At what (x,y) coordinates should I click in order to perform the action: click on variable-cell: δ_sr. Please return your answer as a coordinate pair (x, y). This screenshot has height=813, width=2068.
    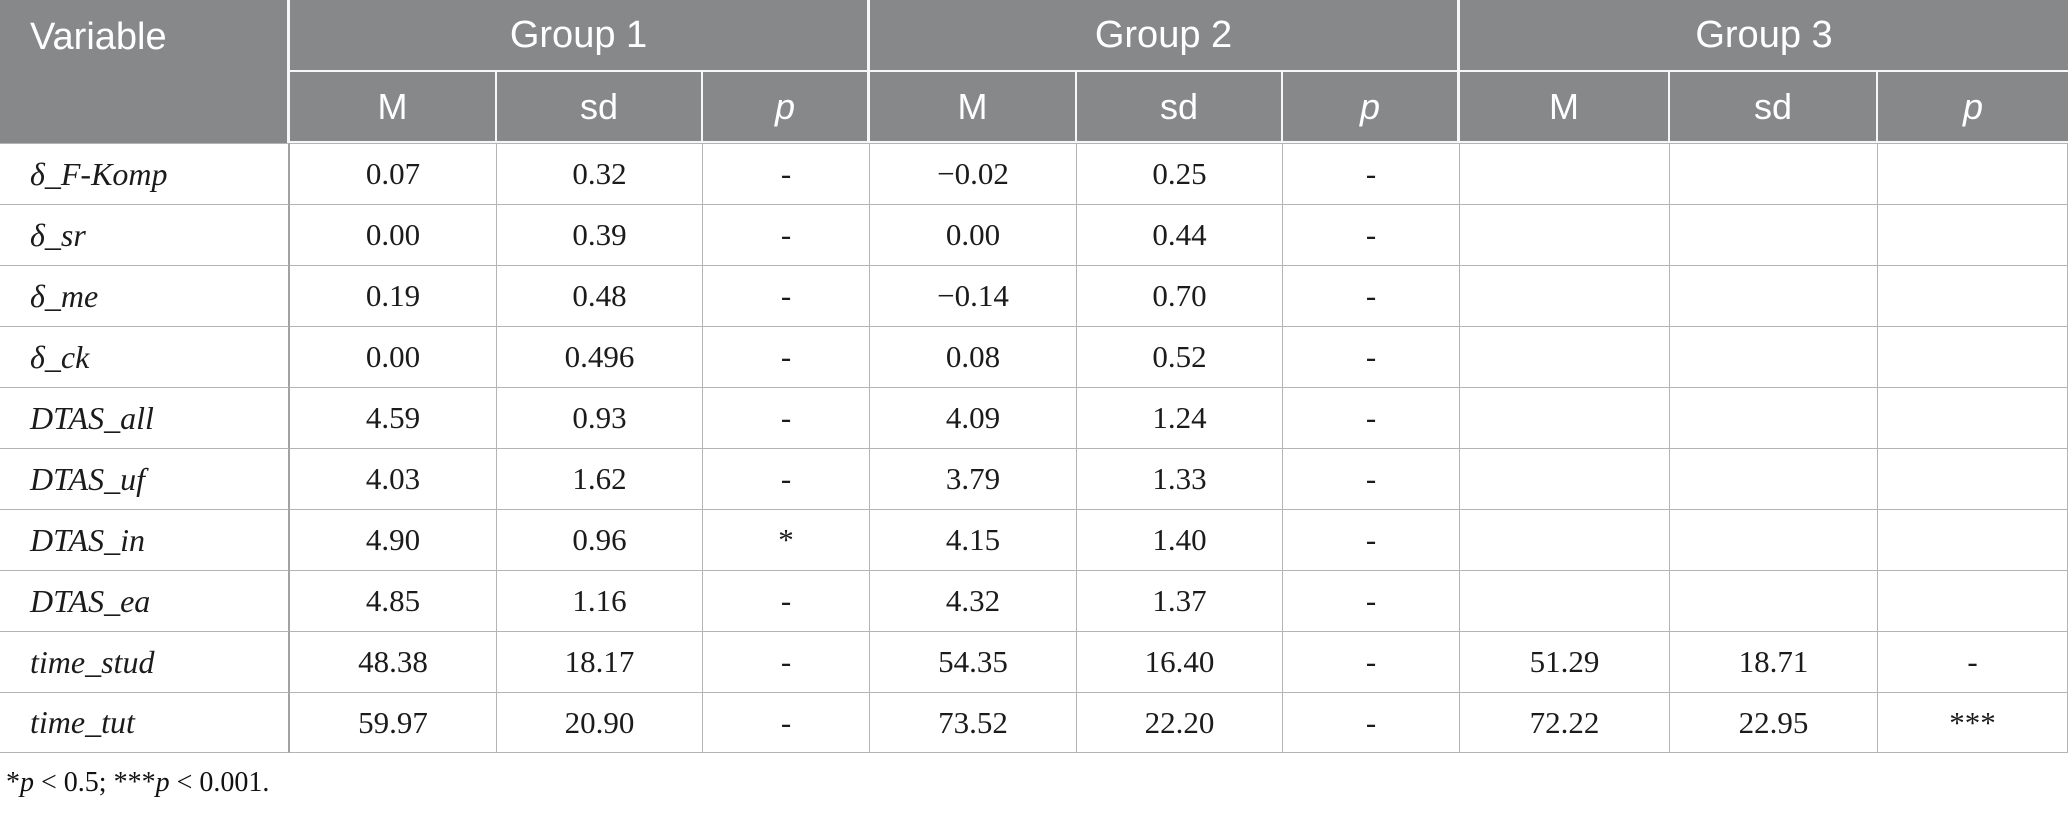
    Looking at the image, I should click on (145, 234).